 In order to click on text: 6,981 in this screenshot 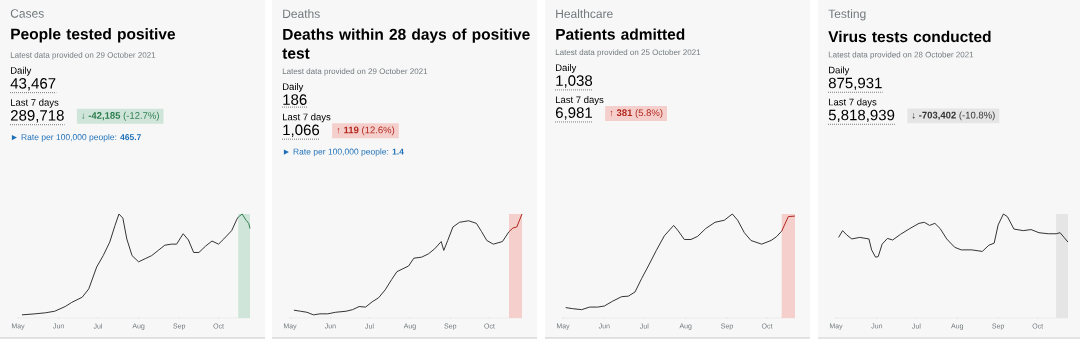, I will do `click(573, 113)`.